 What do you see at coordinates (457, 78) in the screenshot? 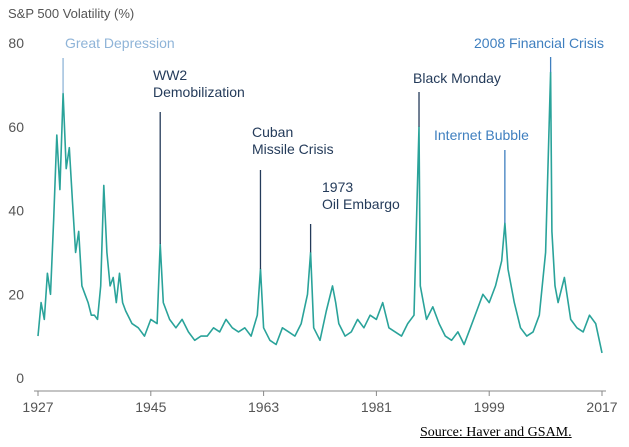
I see `annotation-label: Black Monday` at bounding box center [457, 78].